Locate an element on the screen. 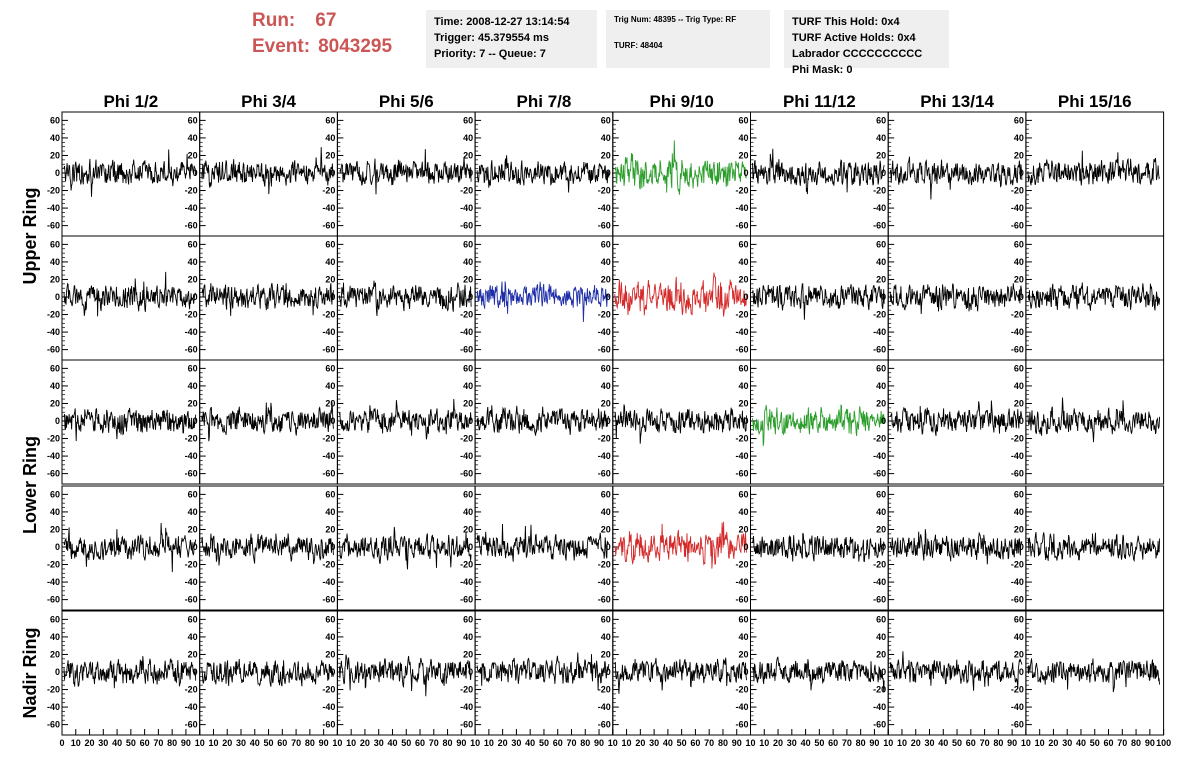 The width and height of the screenshot is (1196, 772). waveform-r4c7 is located at coordinates (1094, 675).